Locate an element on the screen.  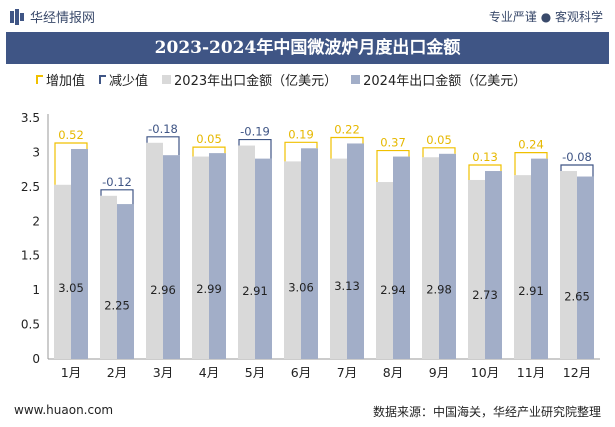
change-label: 0.24 is located at coordinates (531, 145).